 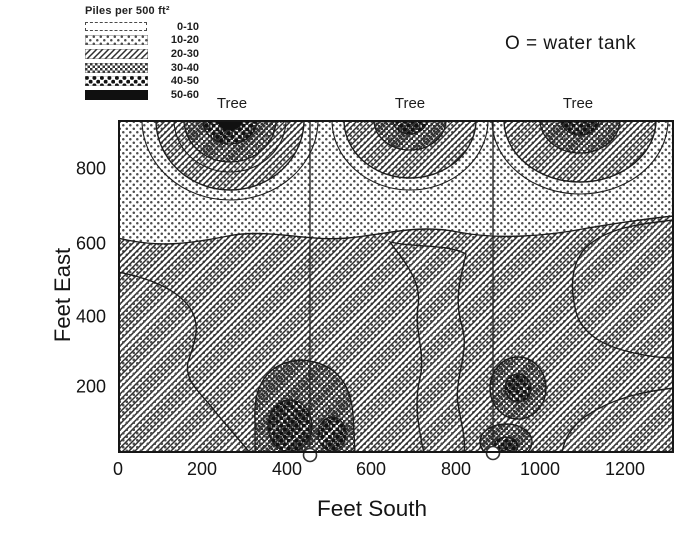 What do you see at coordinates (617, 420) in the screenshot?
I see `region-10-20-southeast-pocket` at bounding box center [617, 420].